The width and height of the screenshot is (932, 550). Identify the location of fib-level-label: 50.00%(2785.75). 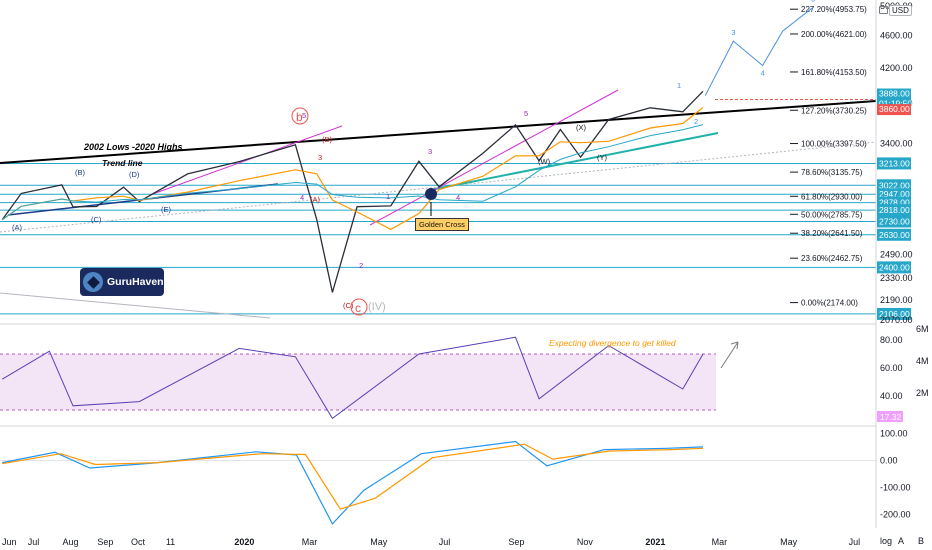
(832, 214).